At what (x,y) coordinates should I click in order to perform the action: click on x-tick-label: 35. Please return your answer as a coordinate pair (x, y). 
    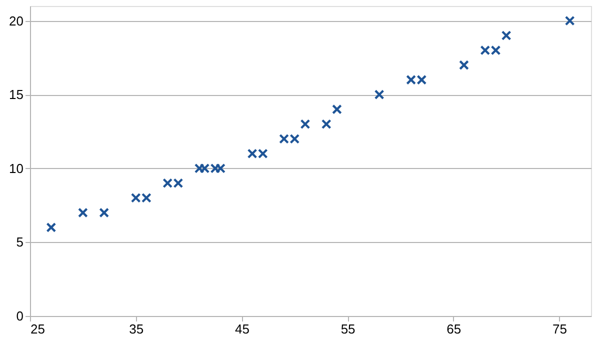
    Looking at the image, I should click on (136, 329).